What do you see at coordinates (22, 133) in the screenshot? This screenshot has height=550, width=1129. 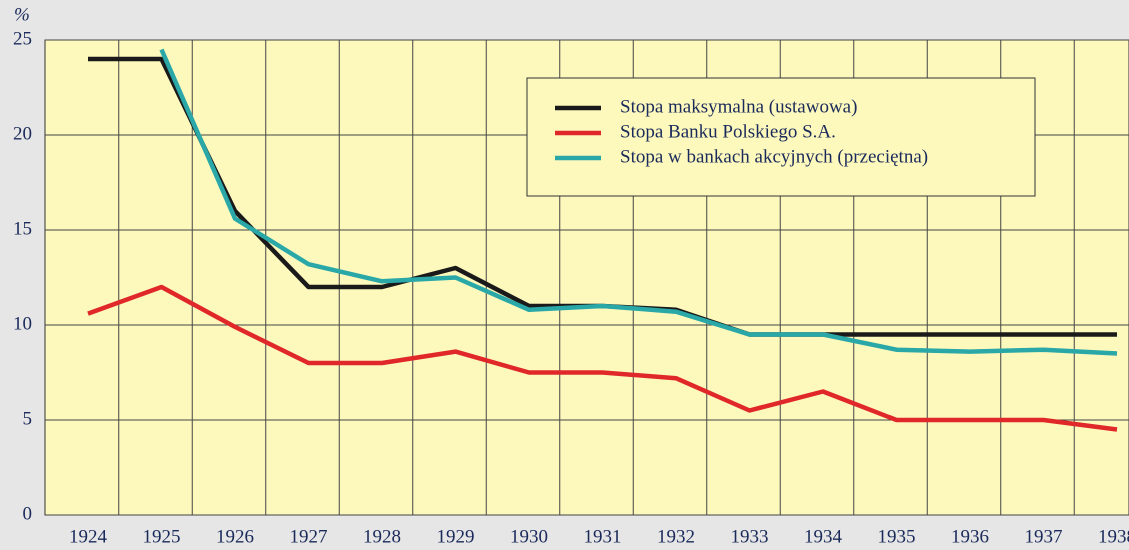 I see `y-tick-label: 20` at bounding box center [22, 133].